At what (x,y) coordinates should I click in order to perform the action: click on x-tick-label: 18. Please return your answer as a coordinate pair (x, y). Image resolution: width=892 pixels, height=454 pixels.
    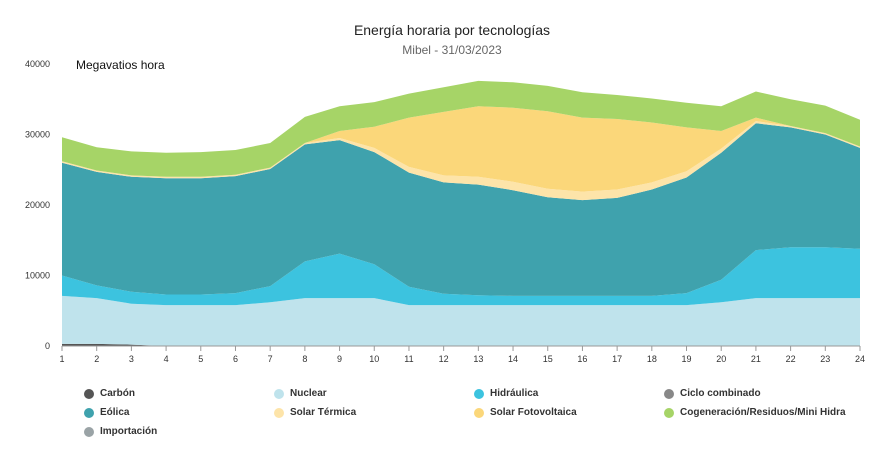
    Looking at the image, I should click on (652, 359).